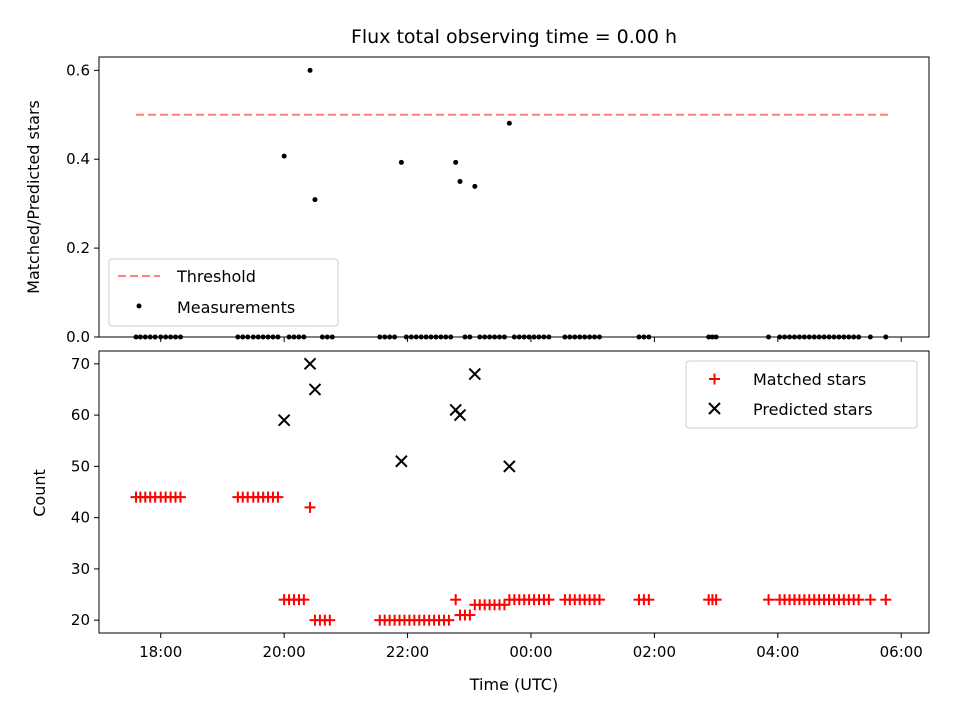  I want to click on top-y-tick-label: 0.4, so click(78, 159).